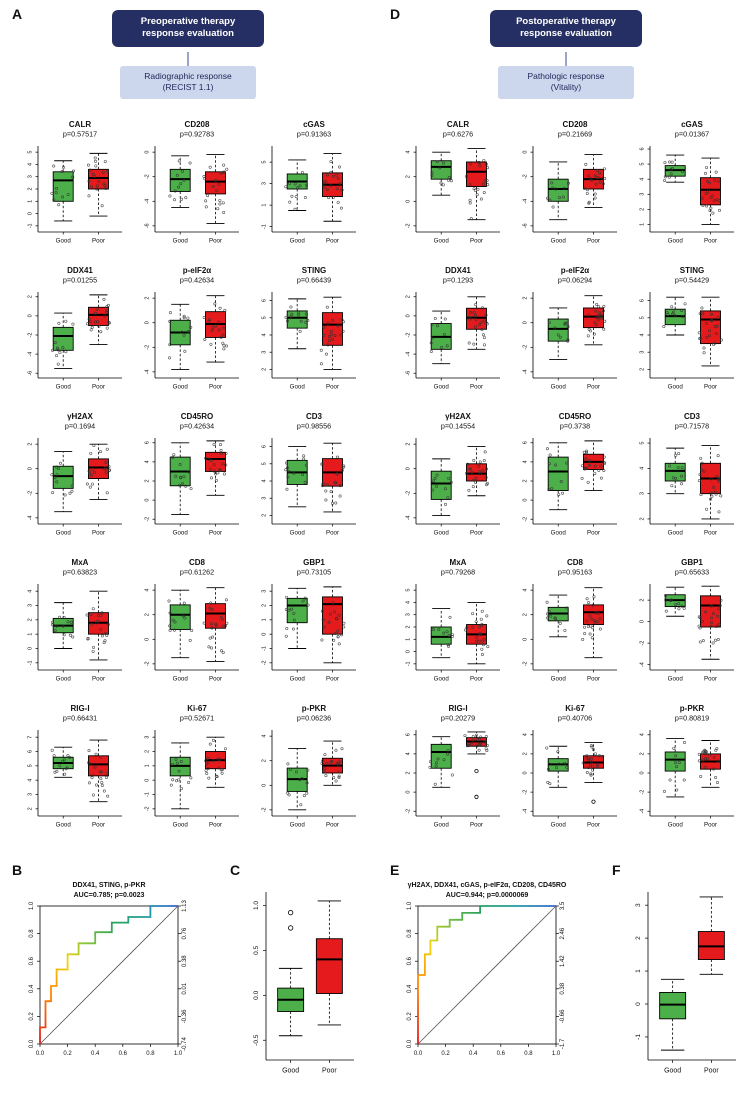  I want to click on svg-text: p=0.63823, so click(80, 572).